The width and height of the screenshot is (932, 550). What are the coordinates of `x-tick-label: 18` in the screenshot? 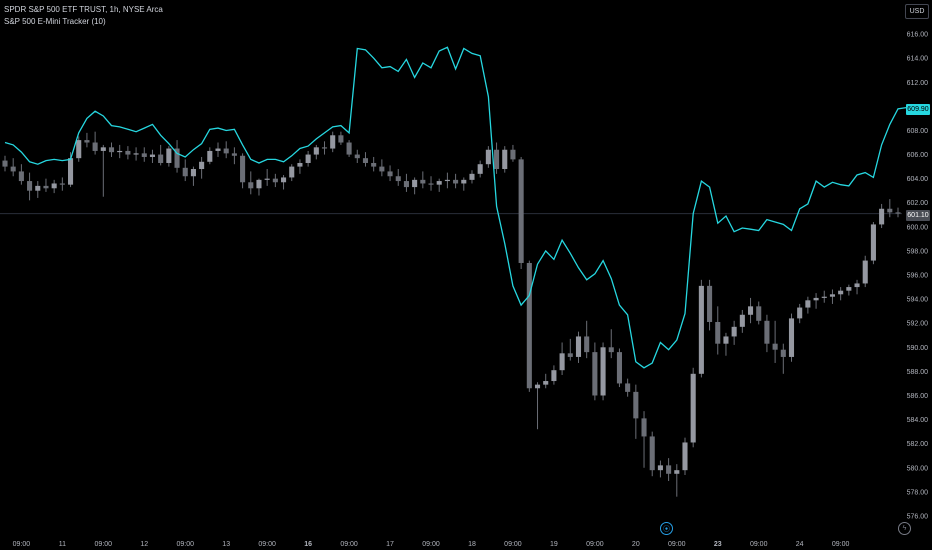 It's located at (472, 544).